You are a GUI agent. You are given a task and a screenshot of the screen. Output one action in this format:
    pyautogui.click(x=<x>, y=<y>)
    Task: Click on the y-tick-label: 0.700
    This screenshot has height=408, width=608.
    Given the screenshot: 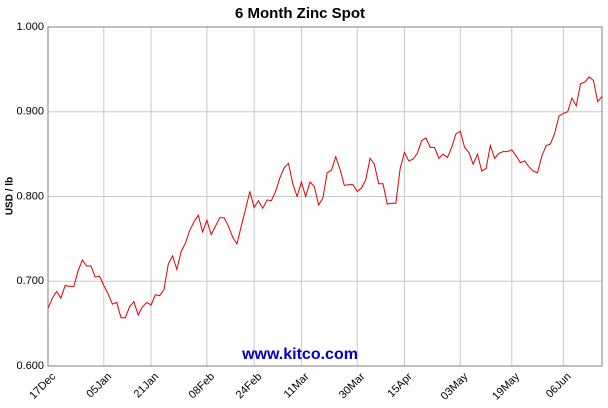 What is the action you would take?
    pyautogui.click(x=30, y=281)
    